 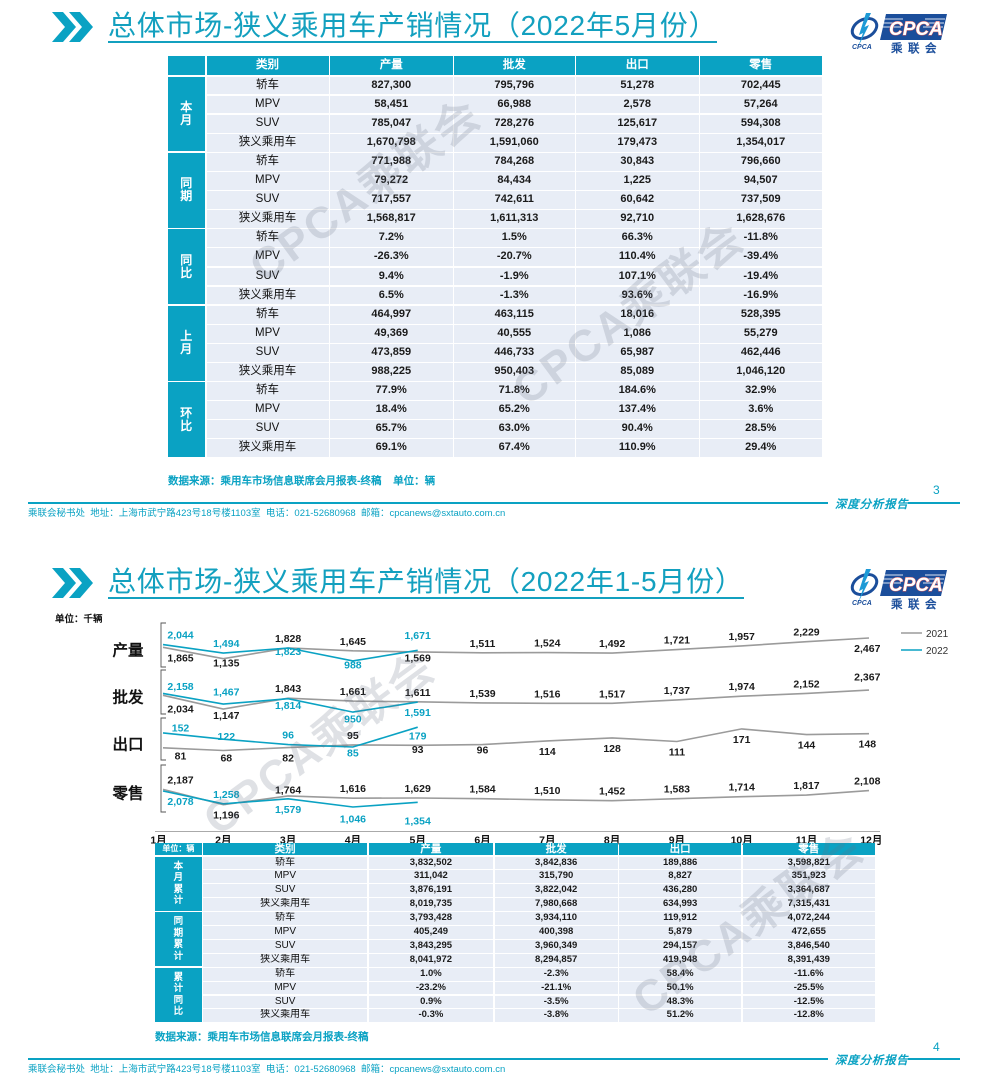 What do you see at coordinates (547, 752) in the screenshot?
I see `svg-text: 114` at bounding box center [547, 752].